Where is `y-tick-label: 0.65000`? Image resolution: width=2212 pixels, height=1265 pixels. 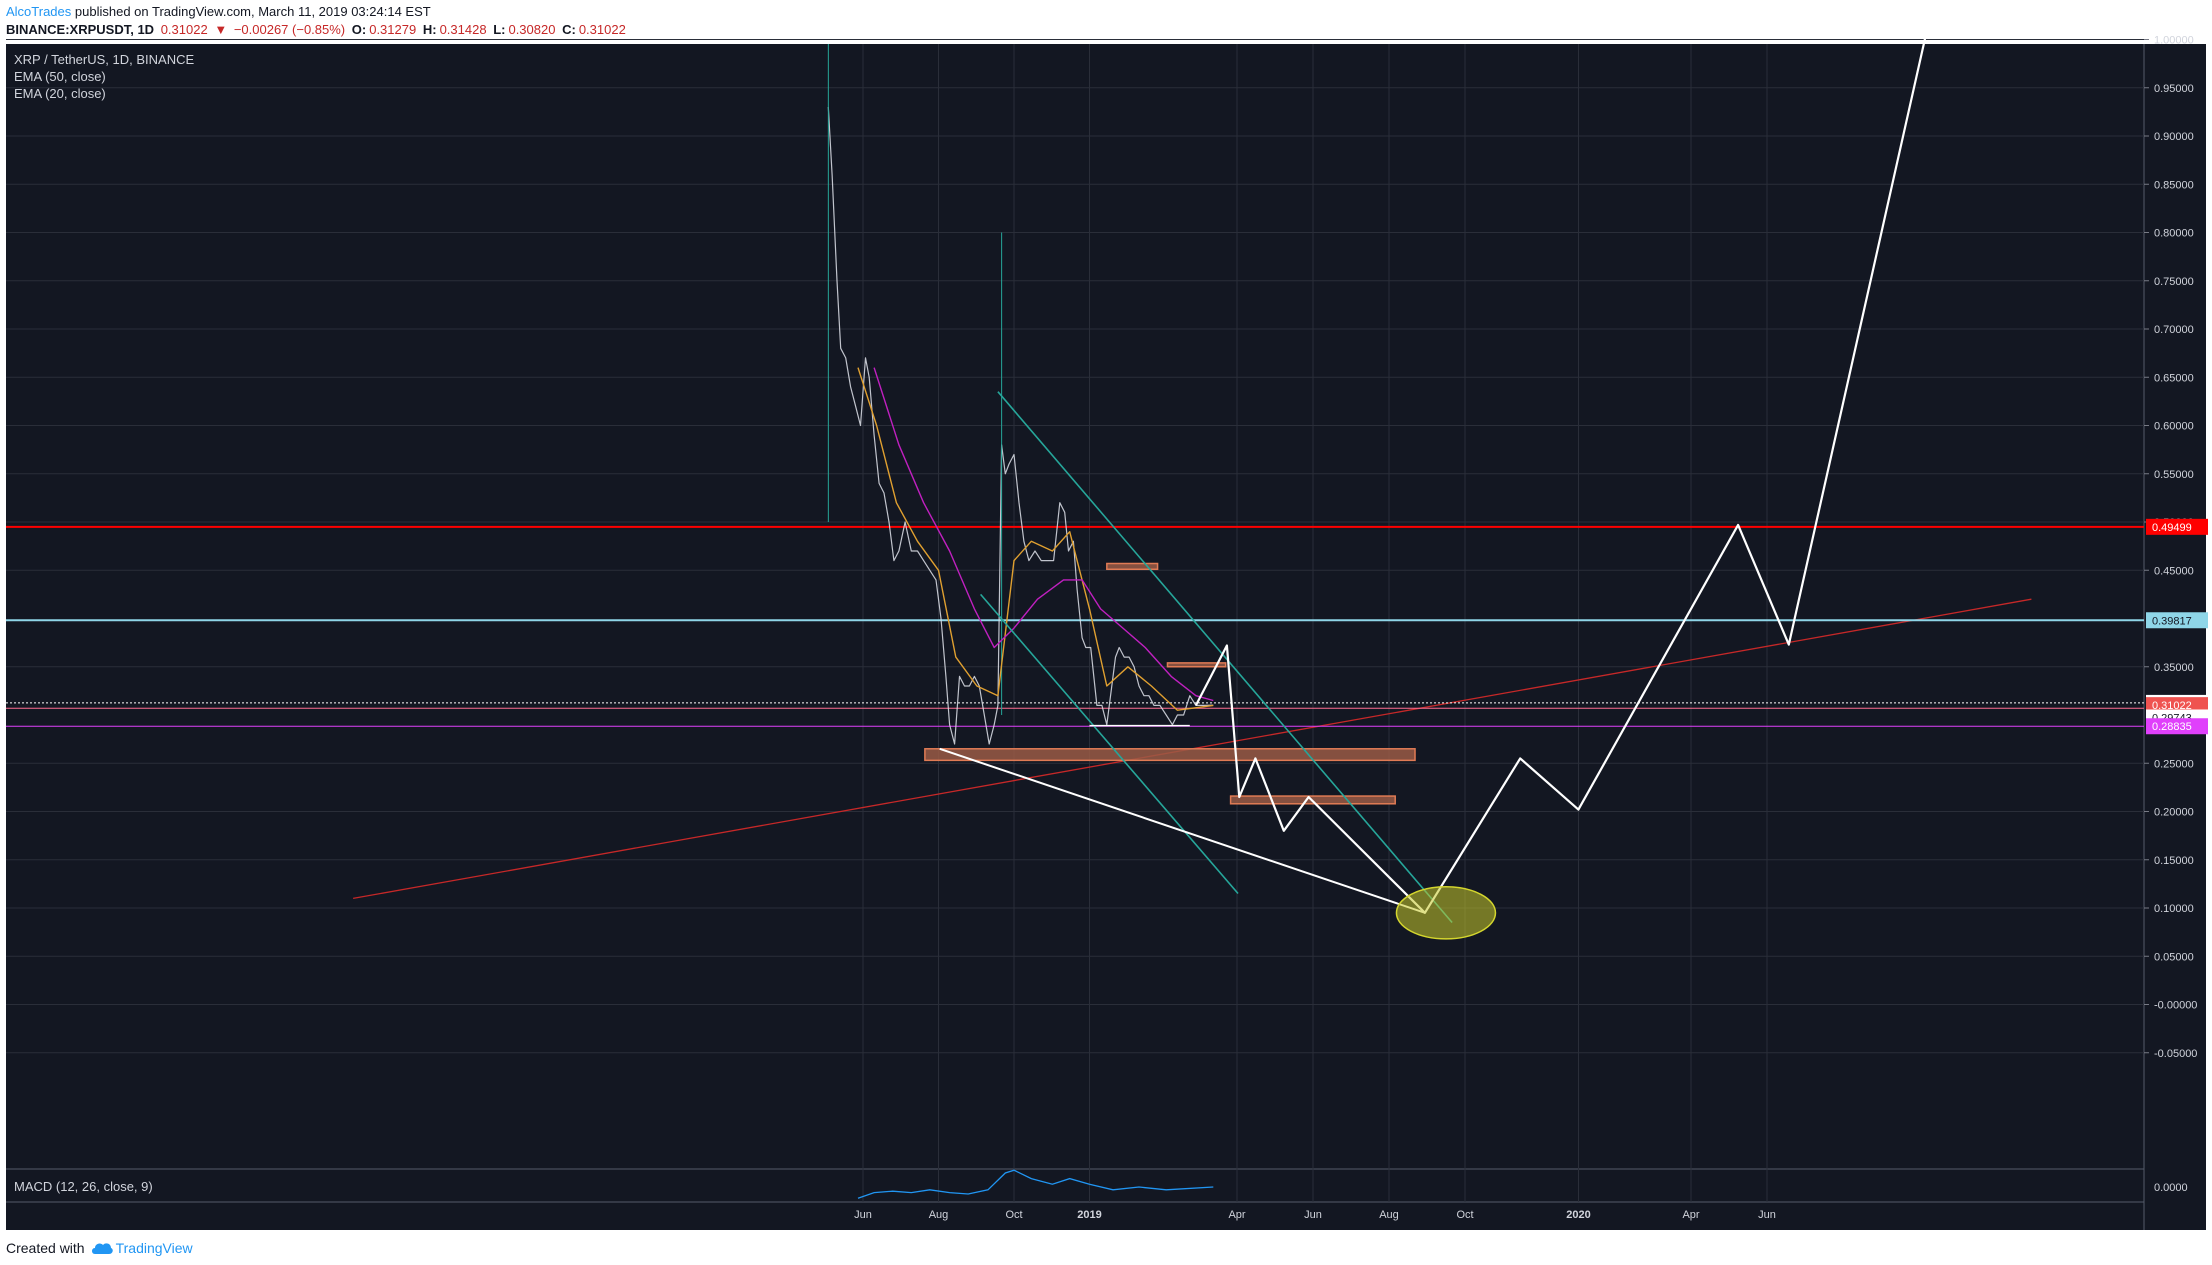 y-tick-label: 0.65000 is located at coordinates (2174, 378).